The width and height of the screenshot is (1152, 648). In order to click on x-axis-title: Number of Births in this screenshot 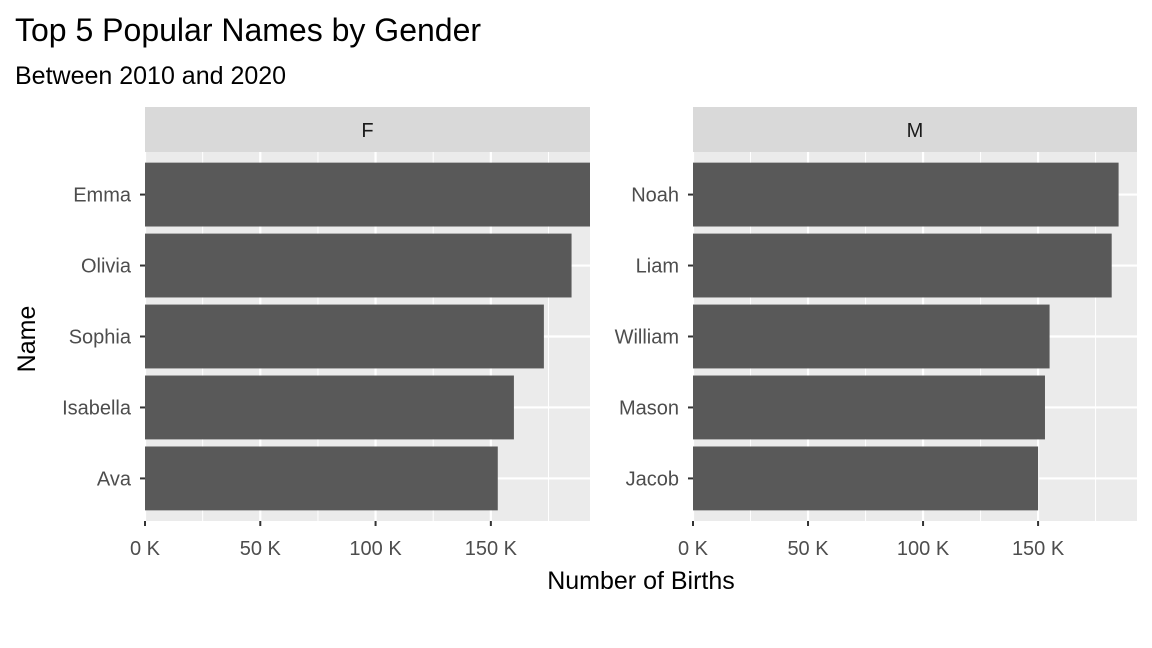, I will do `click(641, 581)`.